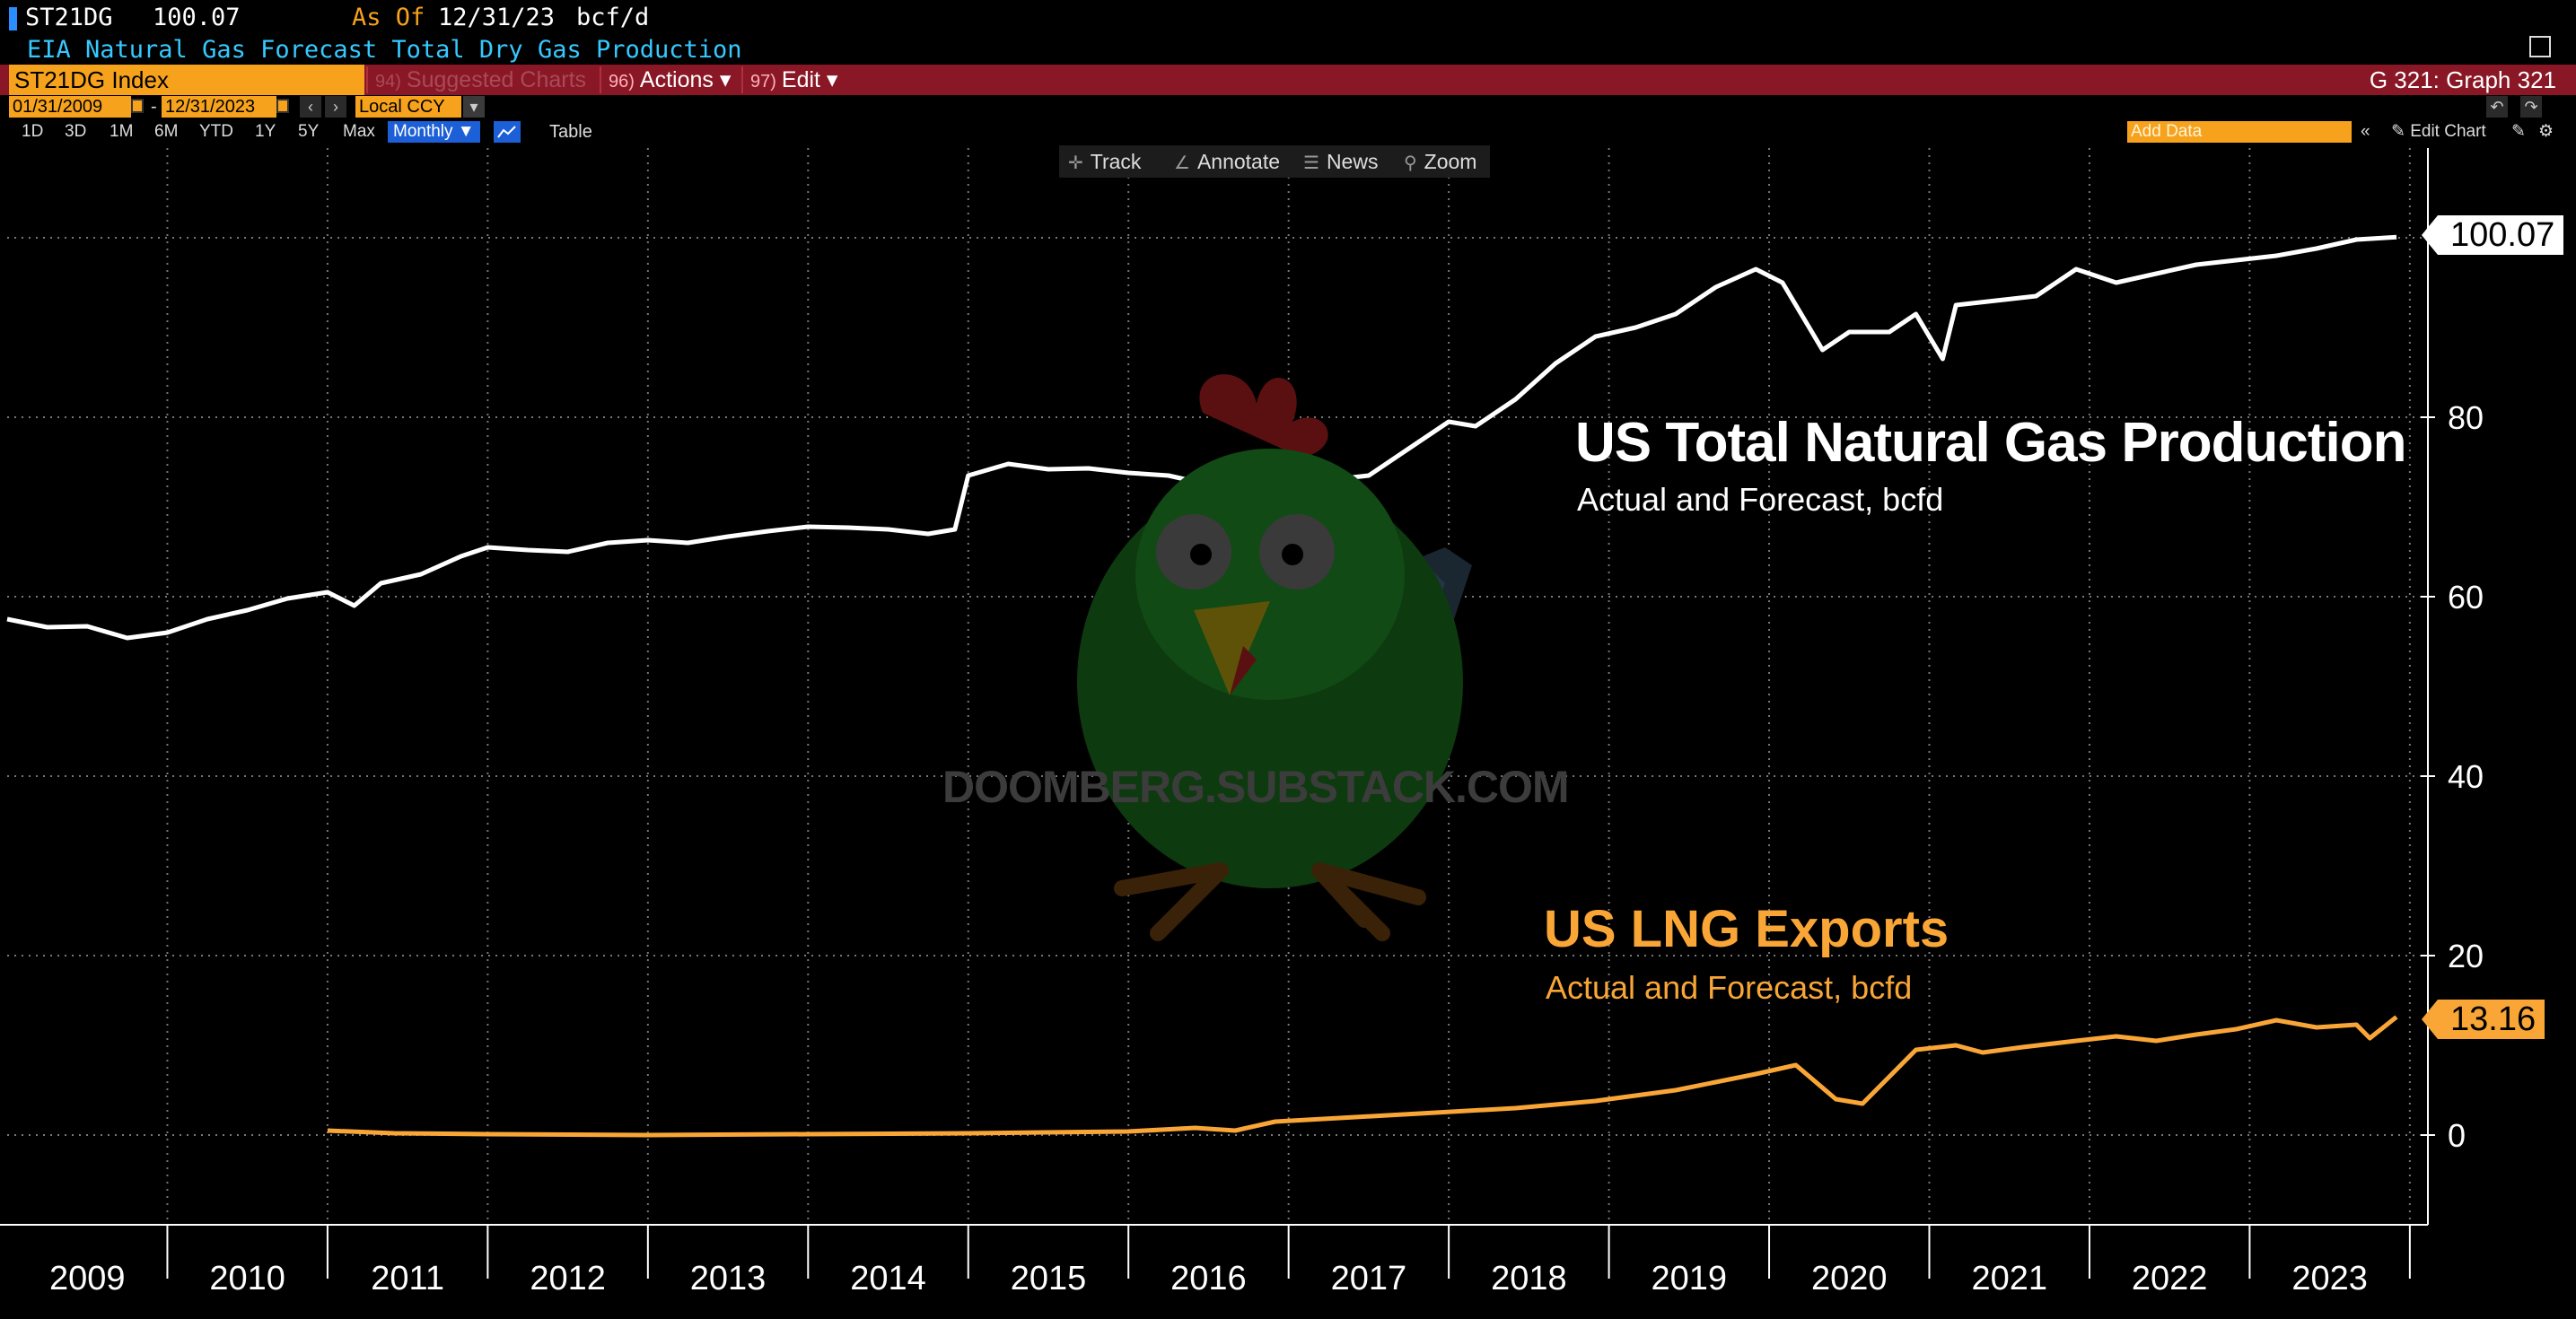 The height and width of the screenshot is (1319, 2576). What do you see at coordinates (2483, 1019) in the screenshot?
I see `lng-last-value-tag: 13.16` at bounding box center [2483, 1019].